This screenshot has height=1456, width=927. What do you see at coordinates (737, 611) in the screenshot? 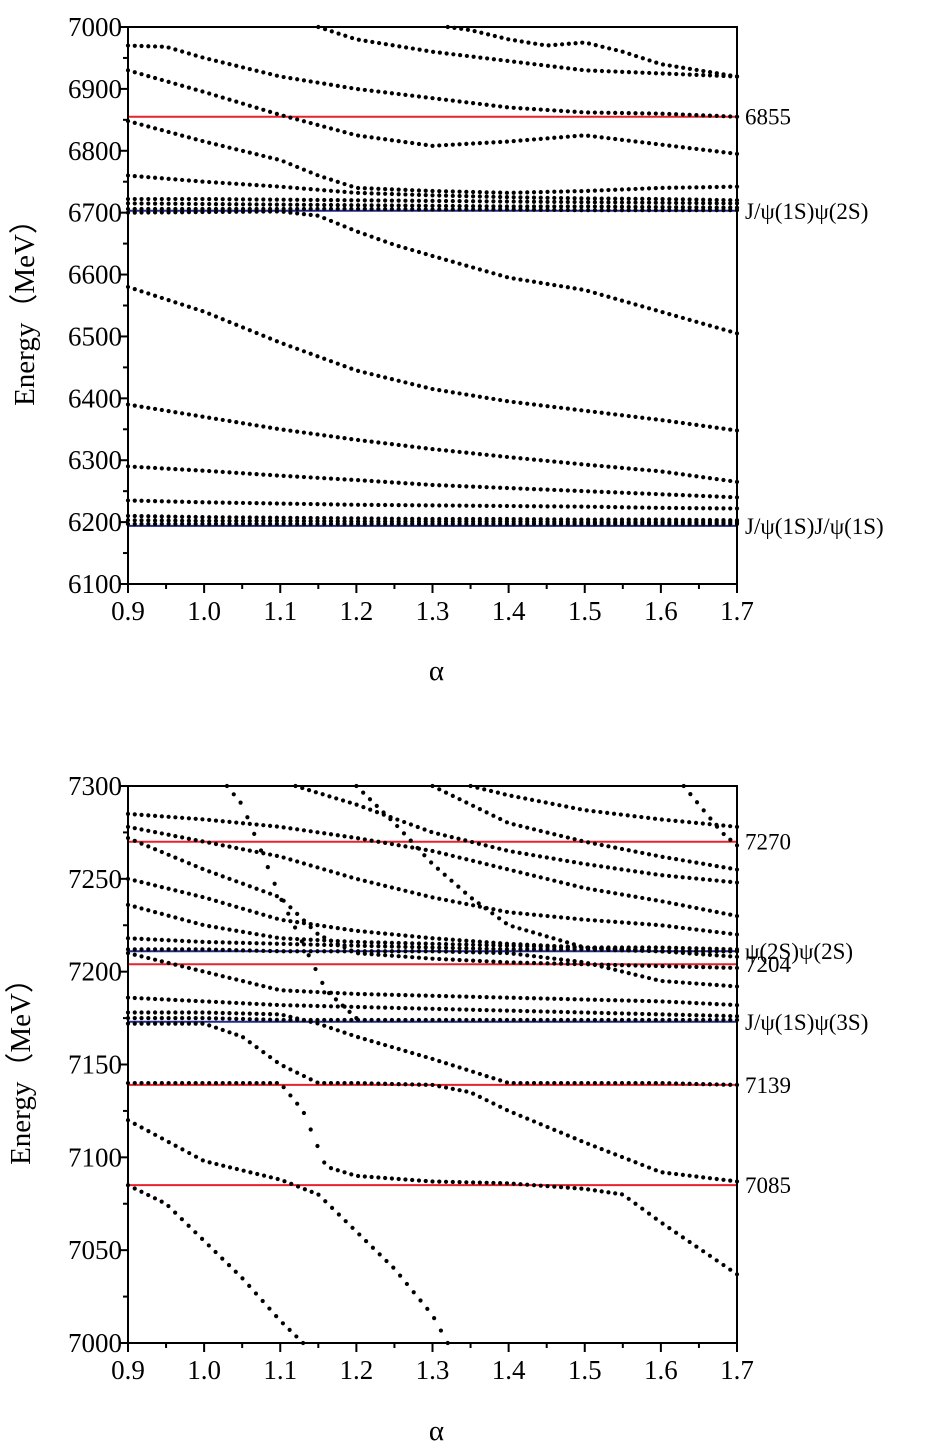
I see `x-tick-label: 1.7` at bounding box center [737, 611].